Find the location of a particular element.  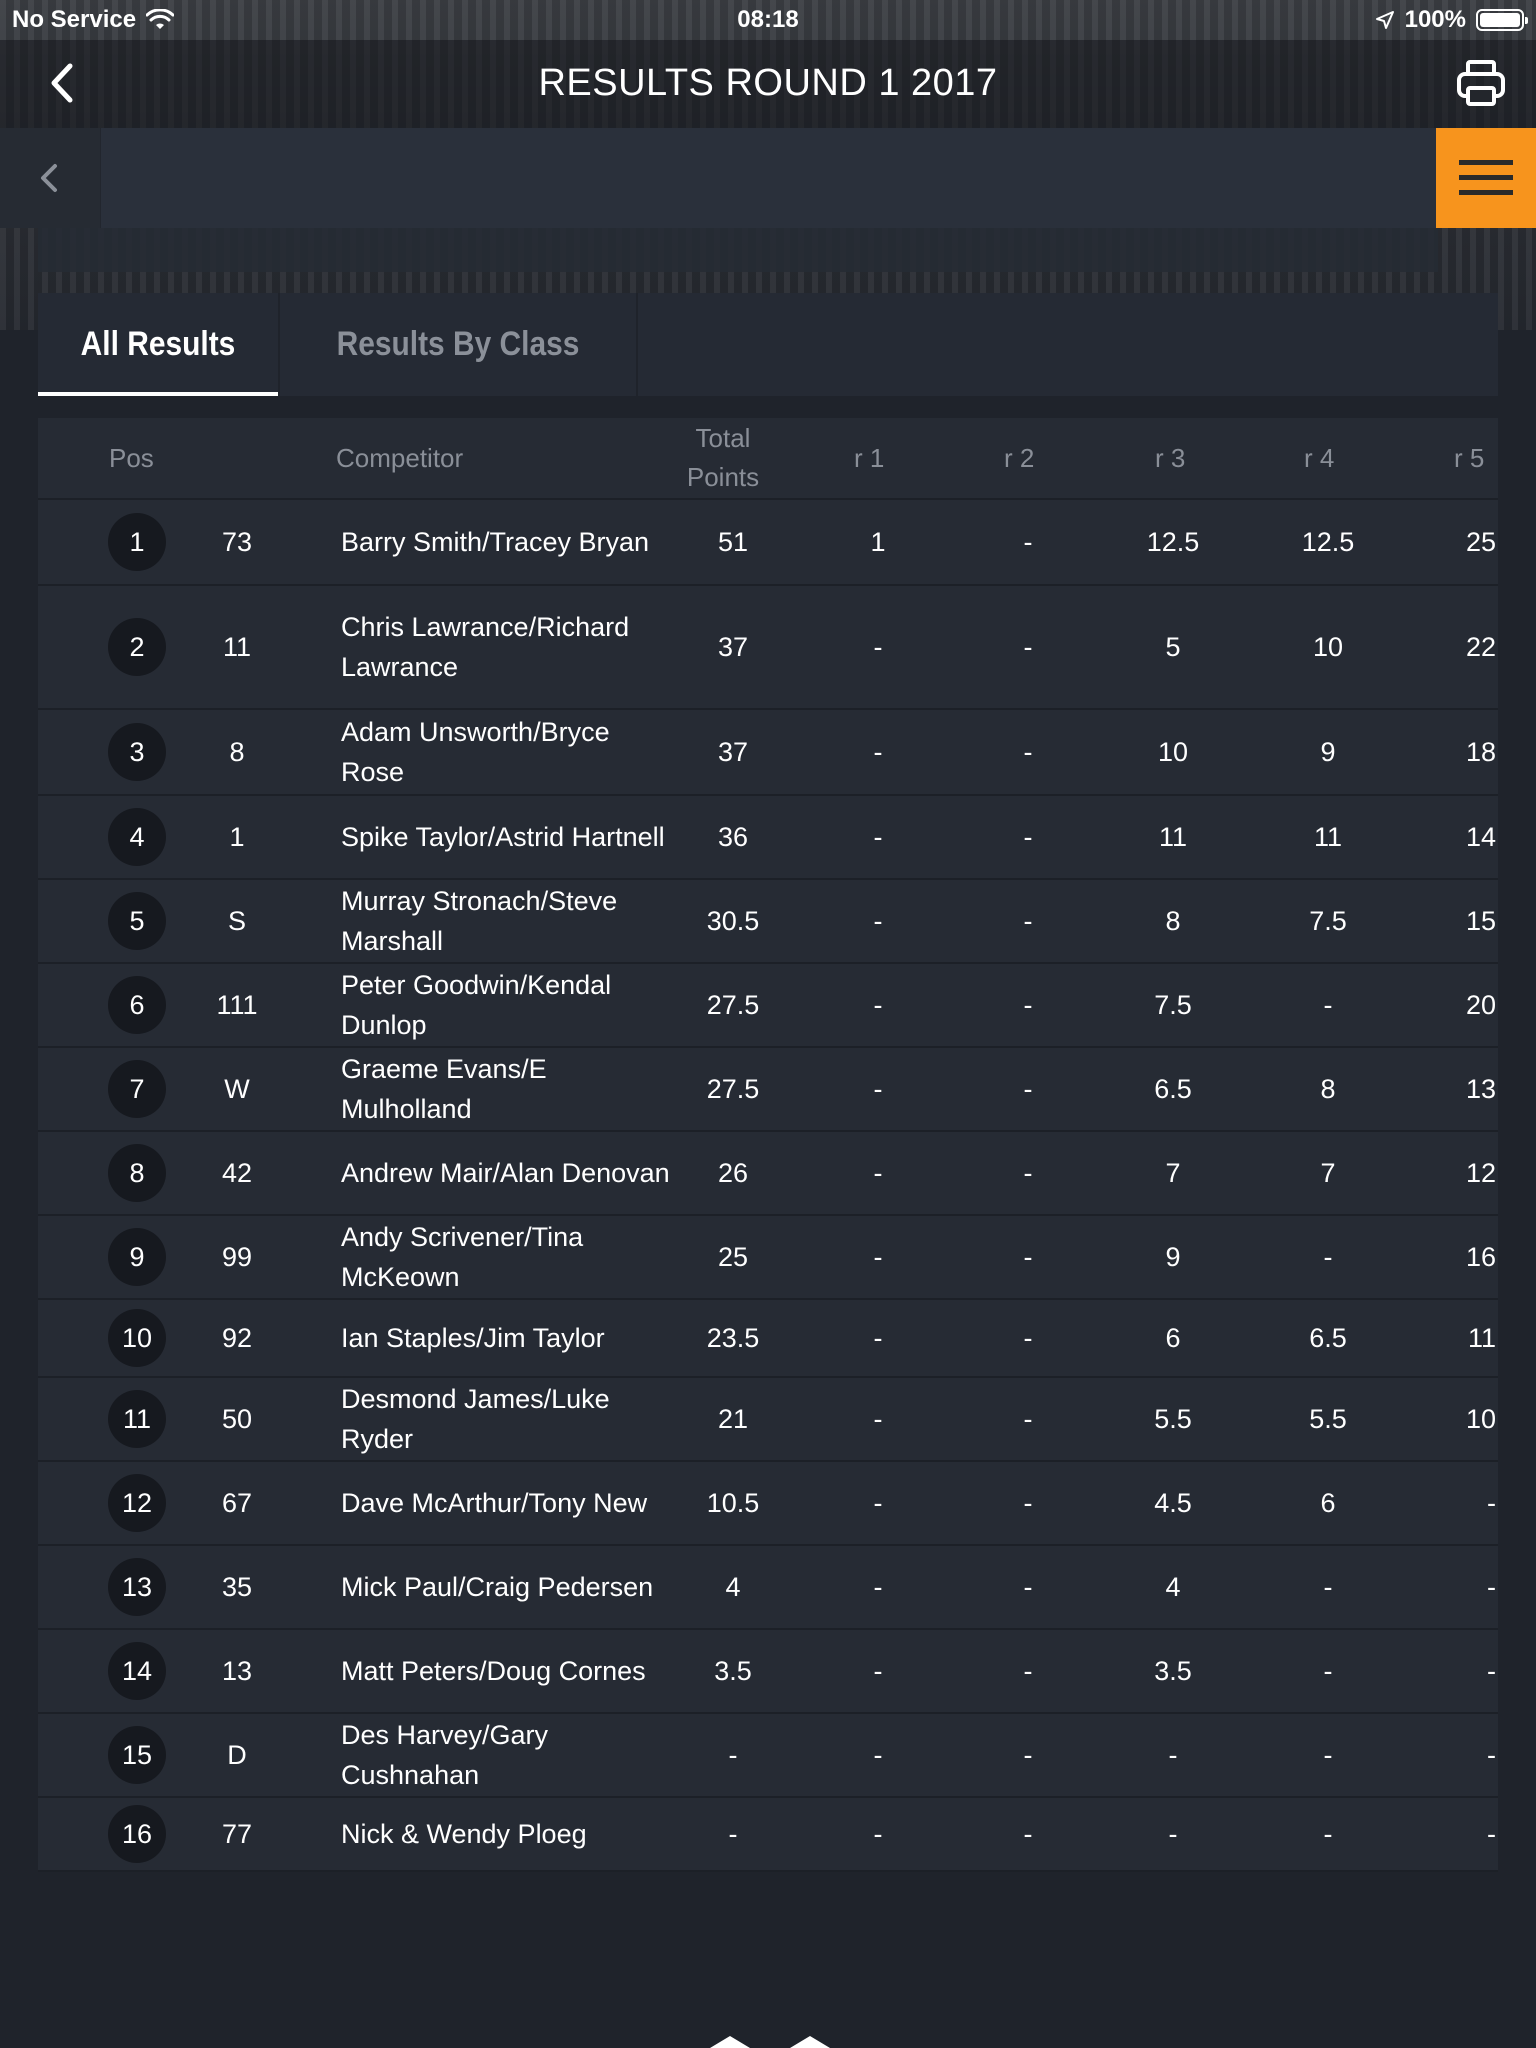

total-points-cell: 27.5 is located at coordinates (733, 1004).